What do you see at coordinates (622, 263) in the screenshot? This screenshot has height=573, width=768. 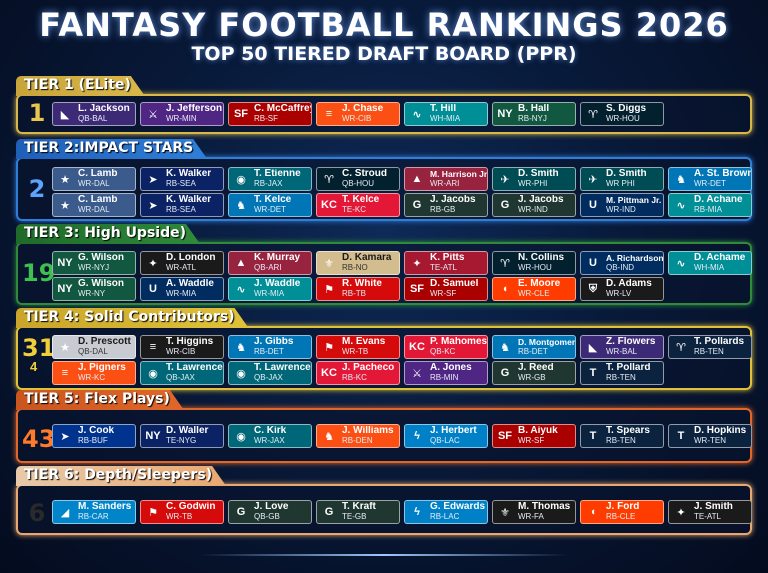 I see `player-card: U A. Richardson QB-IND` at bounding box center [622, 263].